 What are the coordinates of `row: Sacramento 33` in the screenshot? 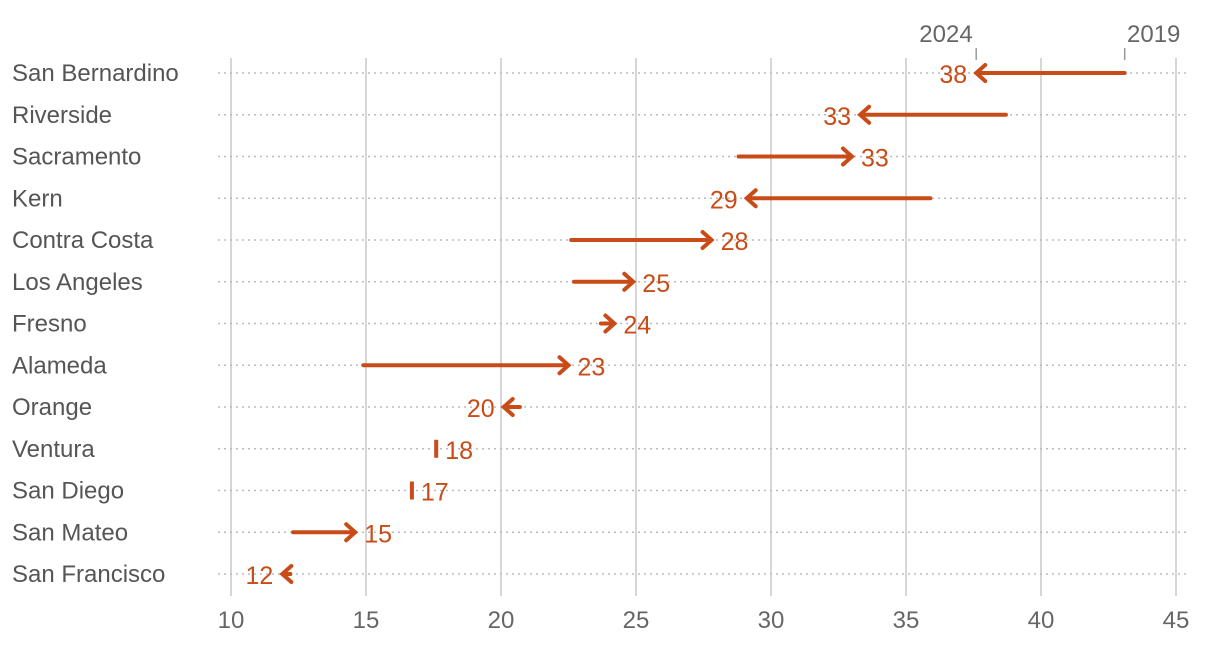 It's located at (450, 158).